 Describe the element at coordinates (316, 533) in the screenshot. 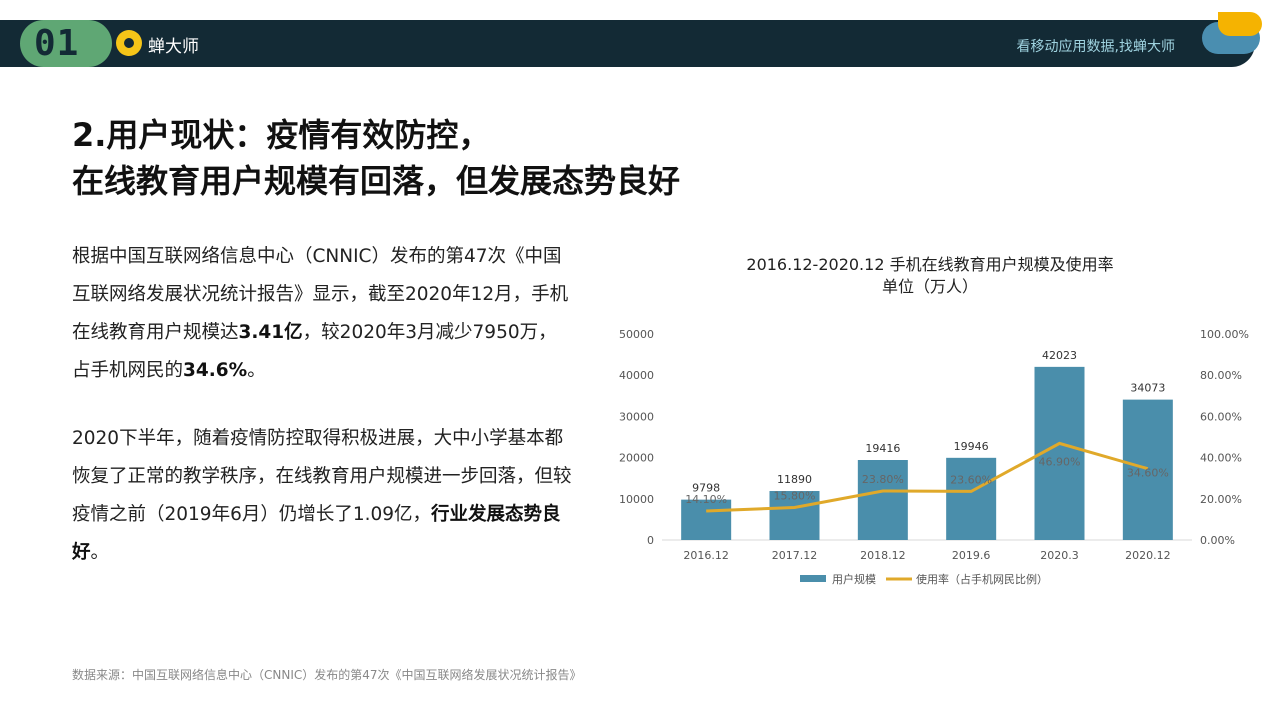

I see `p2-highlight: 行业发展态势良好` at that location.